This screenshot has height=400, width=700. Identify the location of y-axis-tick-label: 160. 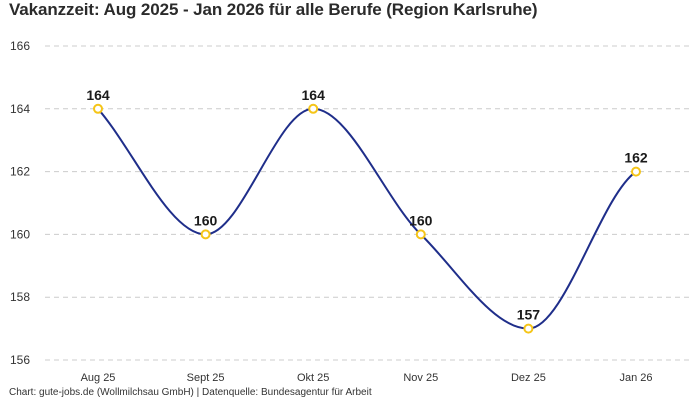
(20, 234).